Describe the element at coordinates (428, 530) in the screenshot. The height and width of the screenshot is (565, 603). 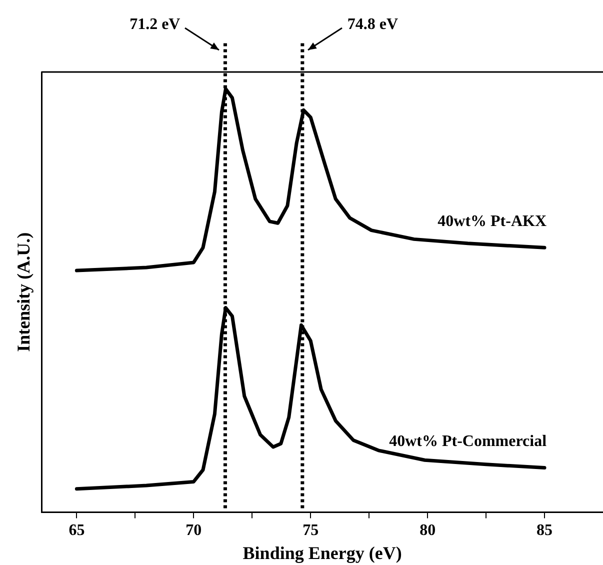
I see `x-tick-label: 80` at that location.